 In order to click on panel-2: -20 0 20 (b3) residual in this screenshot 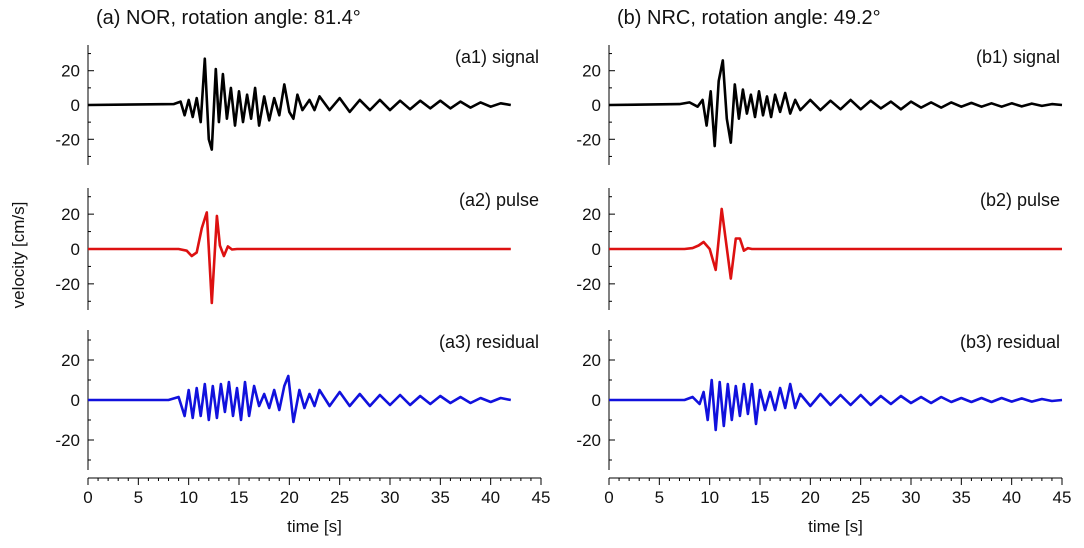, I will do `click(819, 400)`.